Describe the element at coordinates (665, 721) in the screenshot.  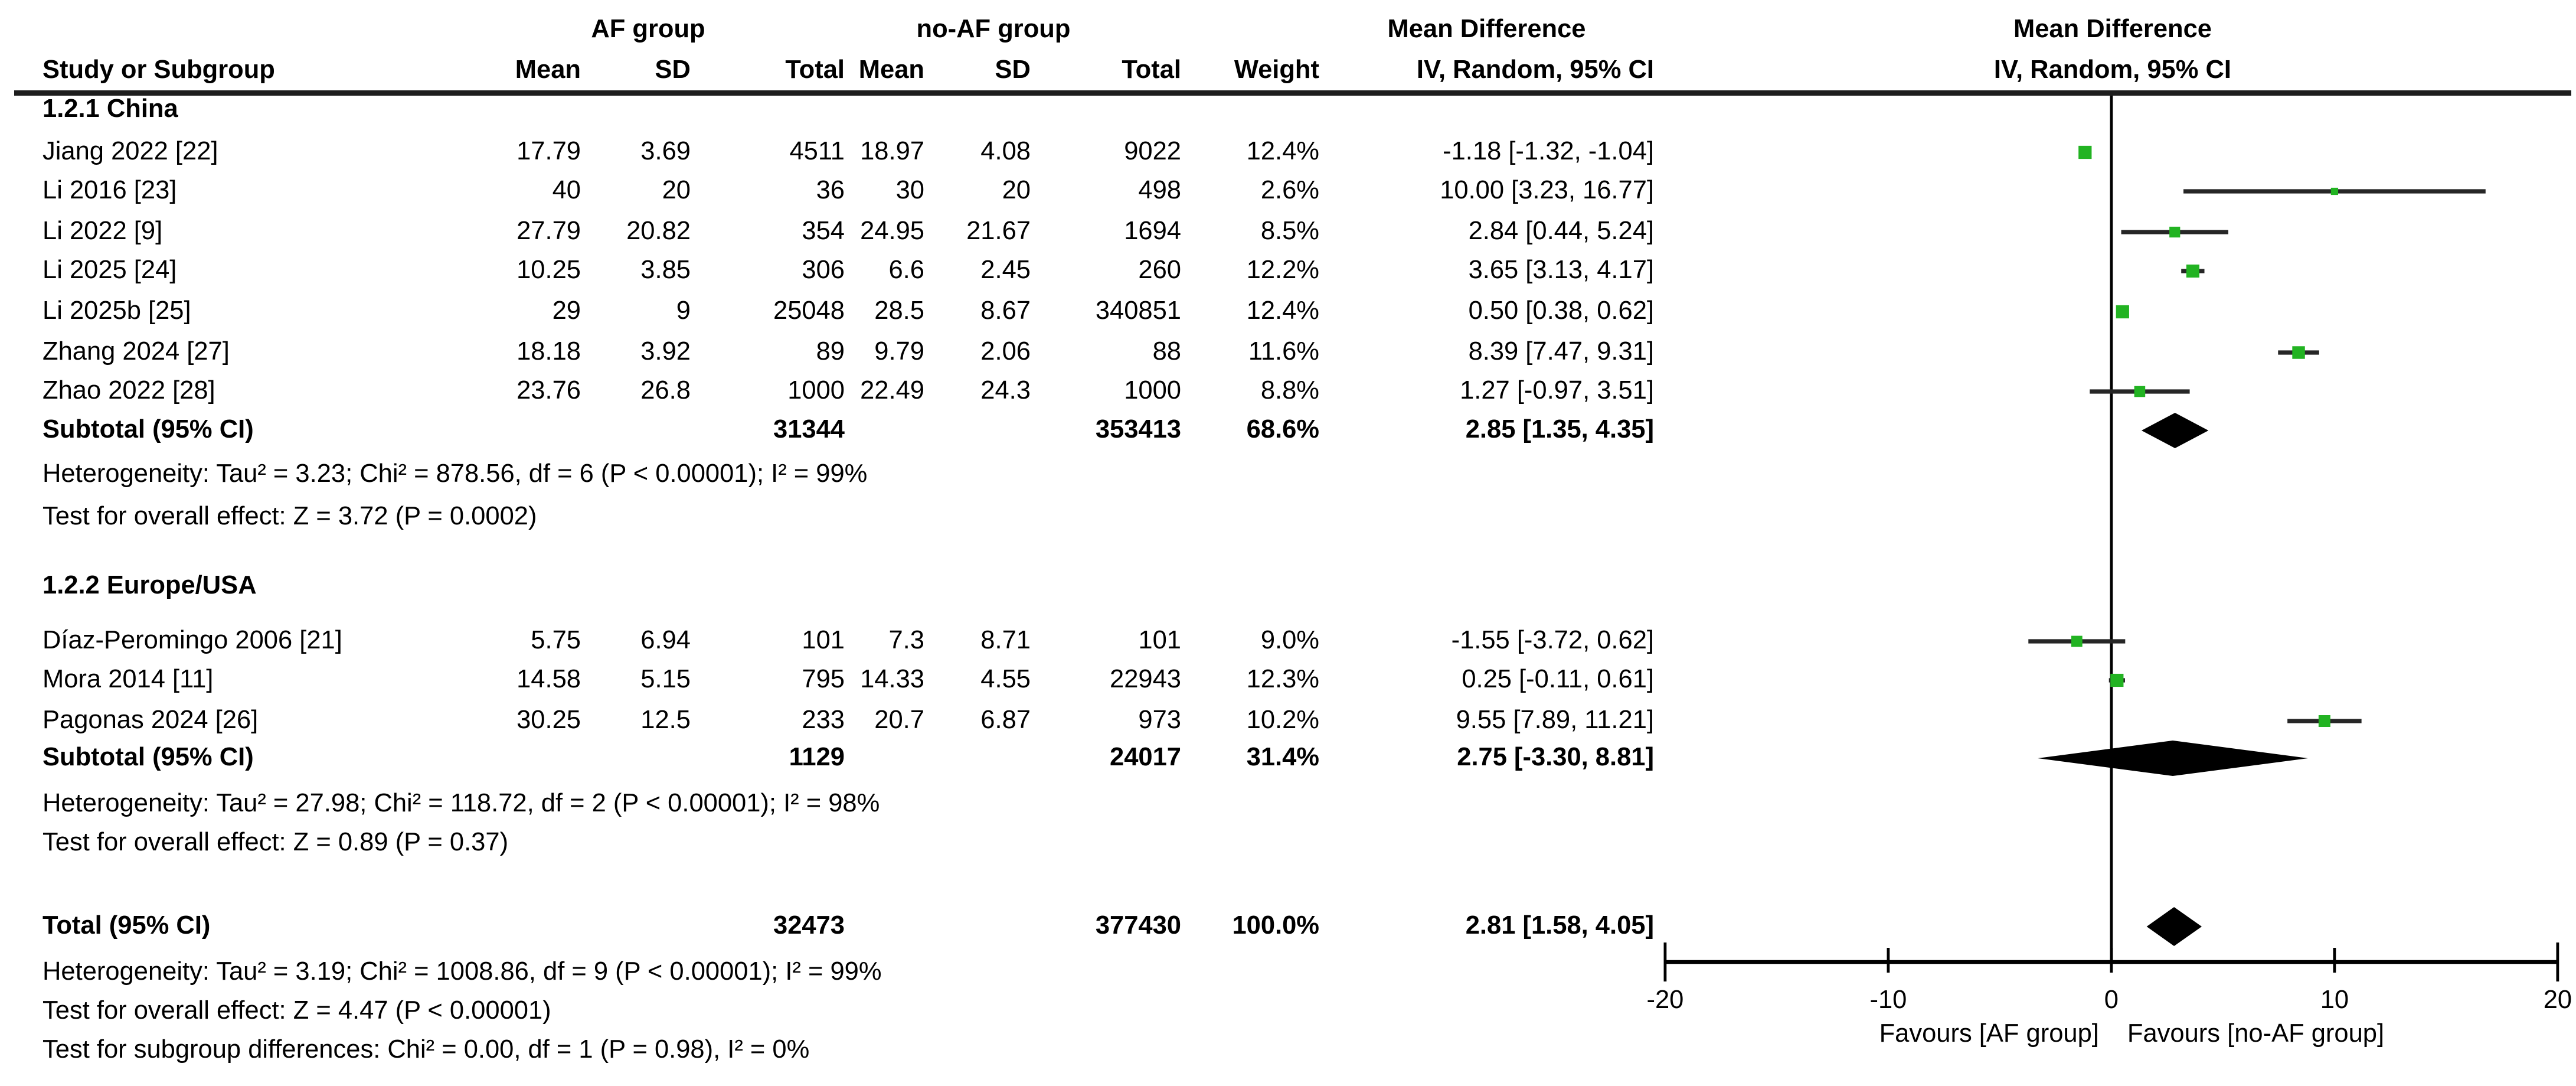
I see `af-sd: 12.5` at that location.